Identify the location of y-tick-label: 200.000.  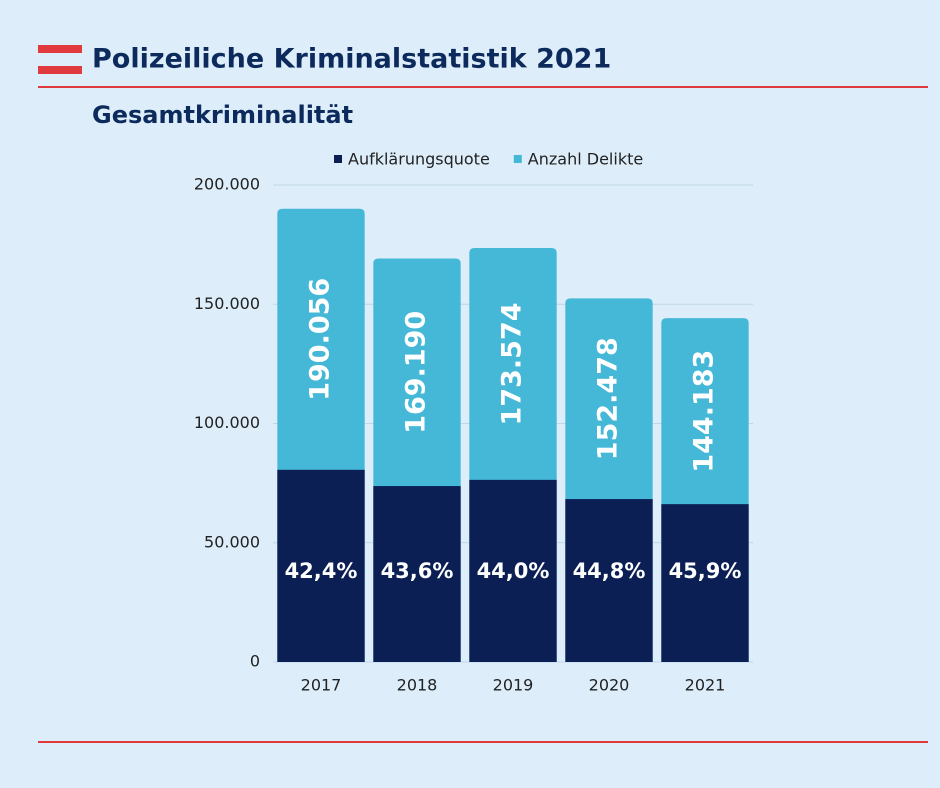
(227, 184).